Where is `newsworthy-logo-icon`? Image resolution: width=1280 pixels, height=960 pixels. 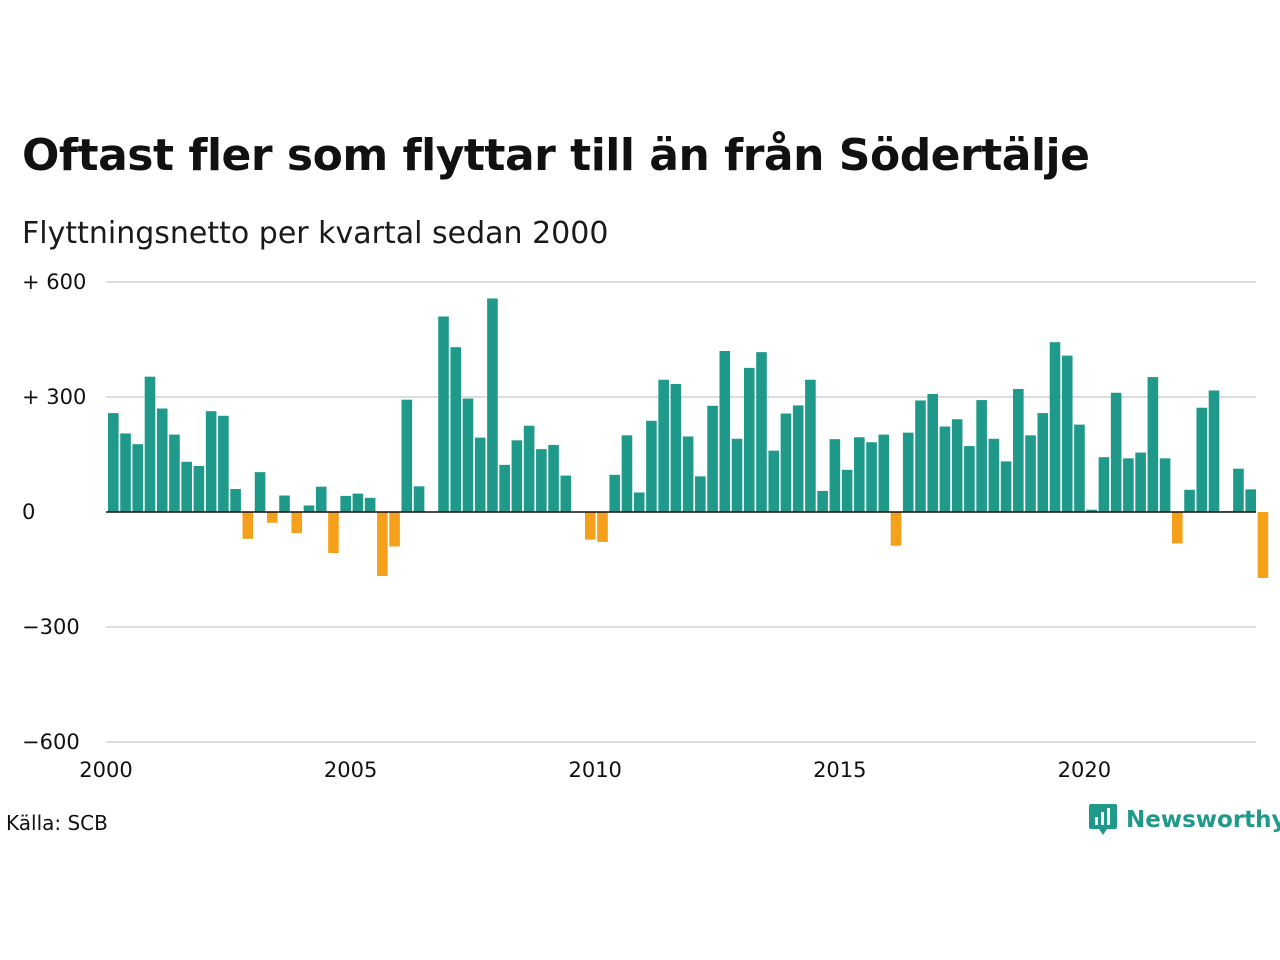
newsworthy-logo-icon is located at coordinates (1103, 819).